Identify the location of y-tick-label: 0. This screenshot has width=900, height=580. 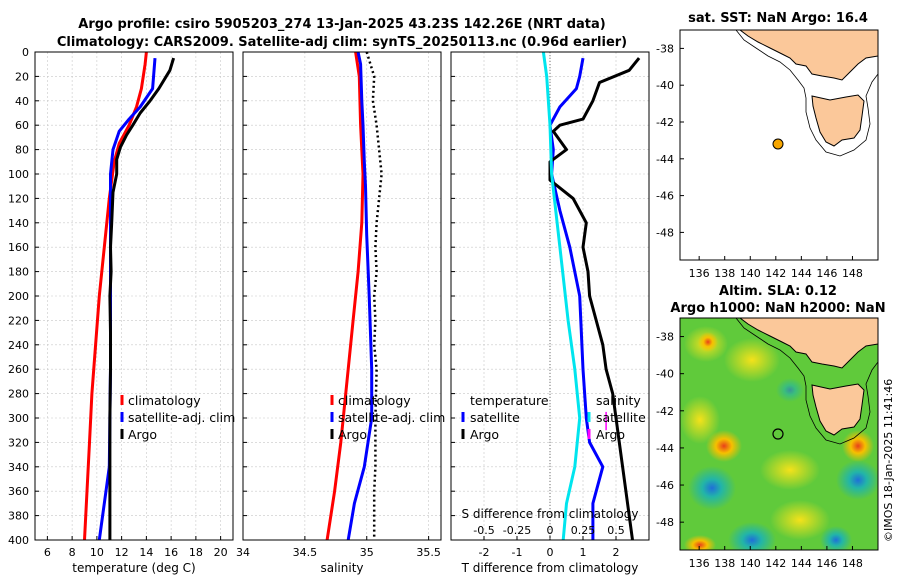
(25, 52).